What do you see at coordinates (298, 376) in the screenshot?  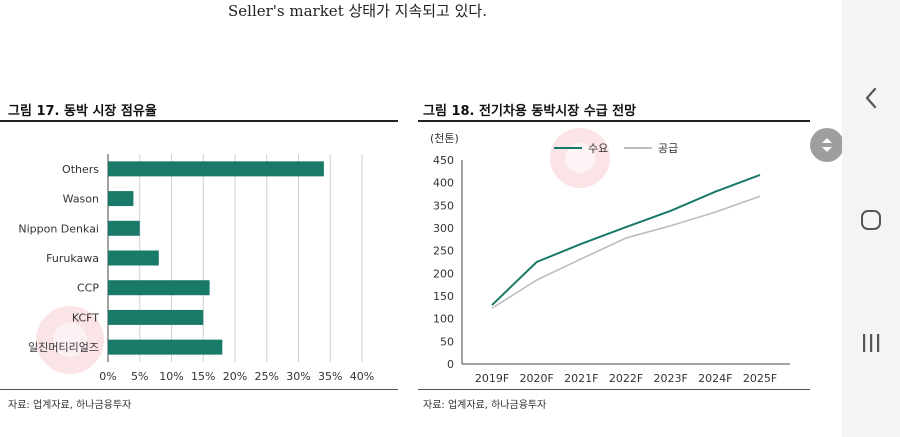 I see `x-tick-label: 30%` at bounding box center [298, 376].